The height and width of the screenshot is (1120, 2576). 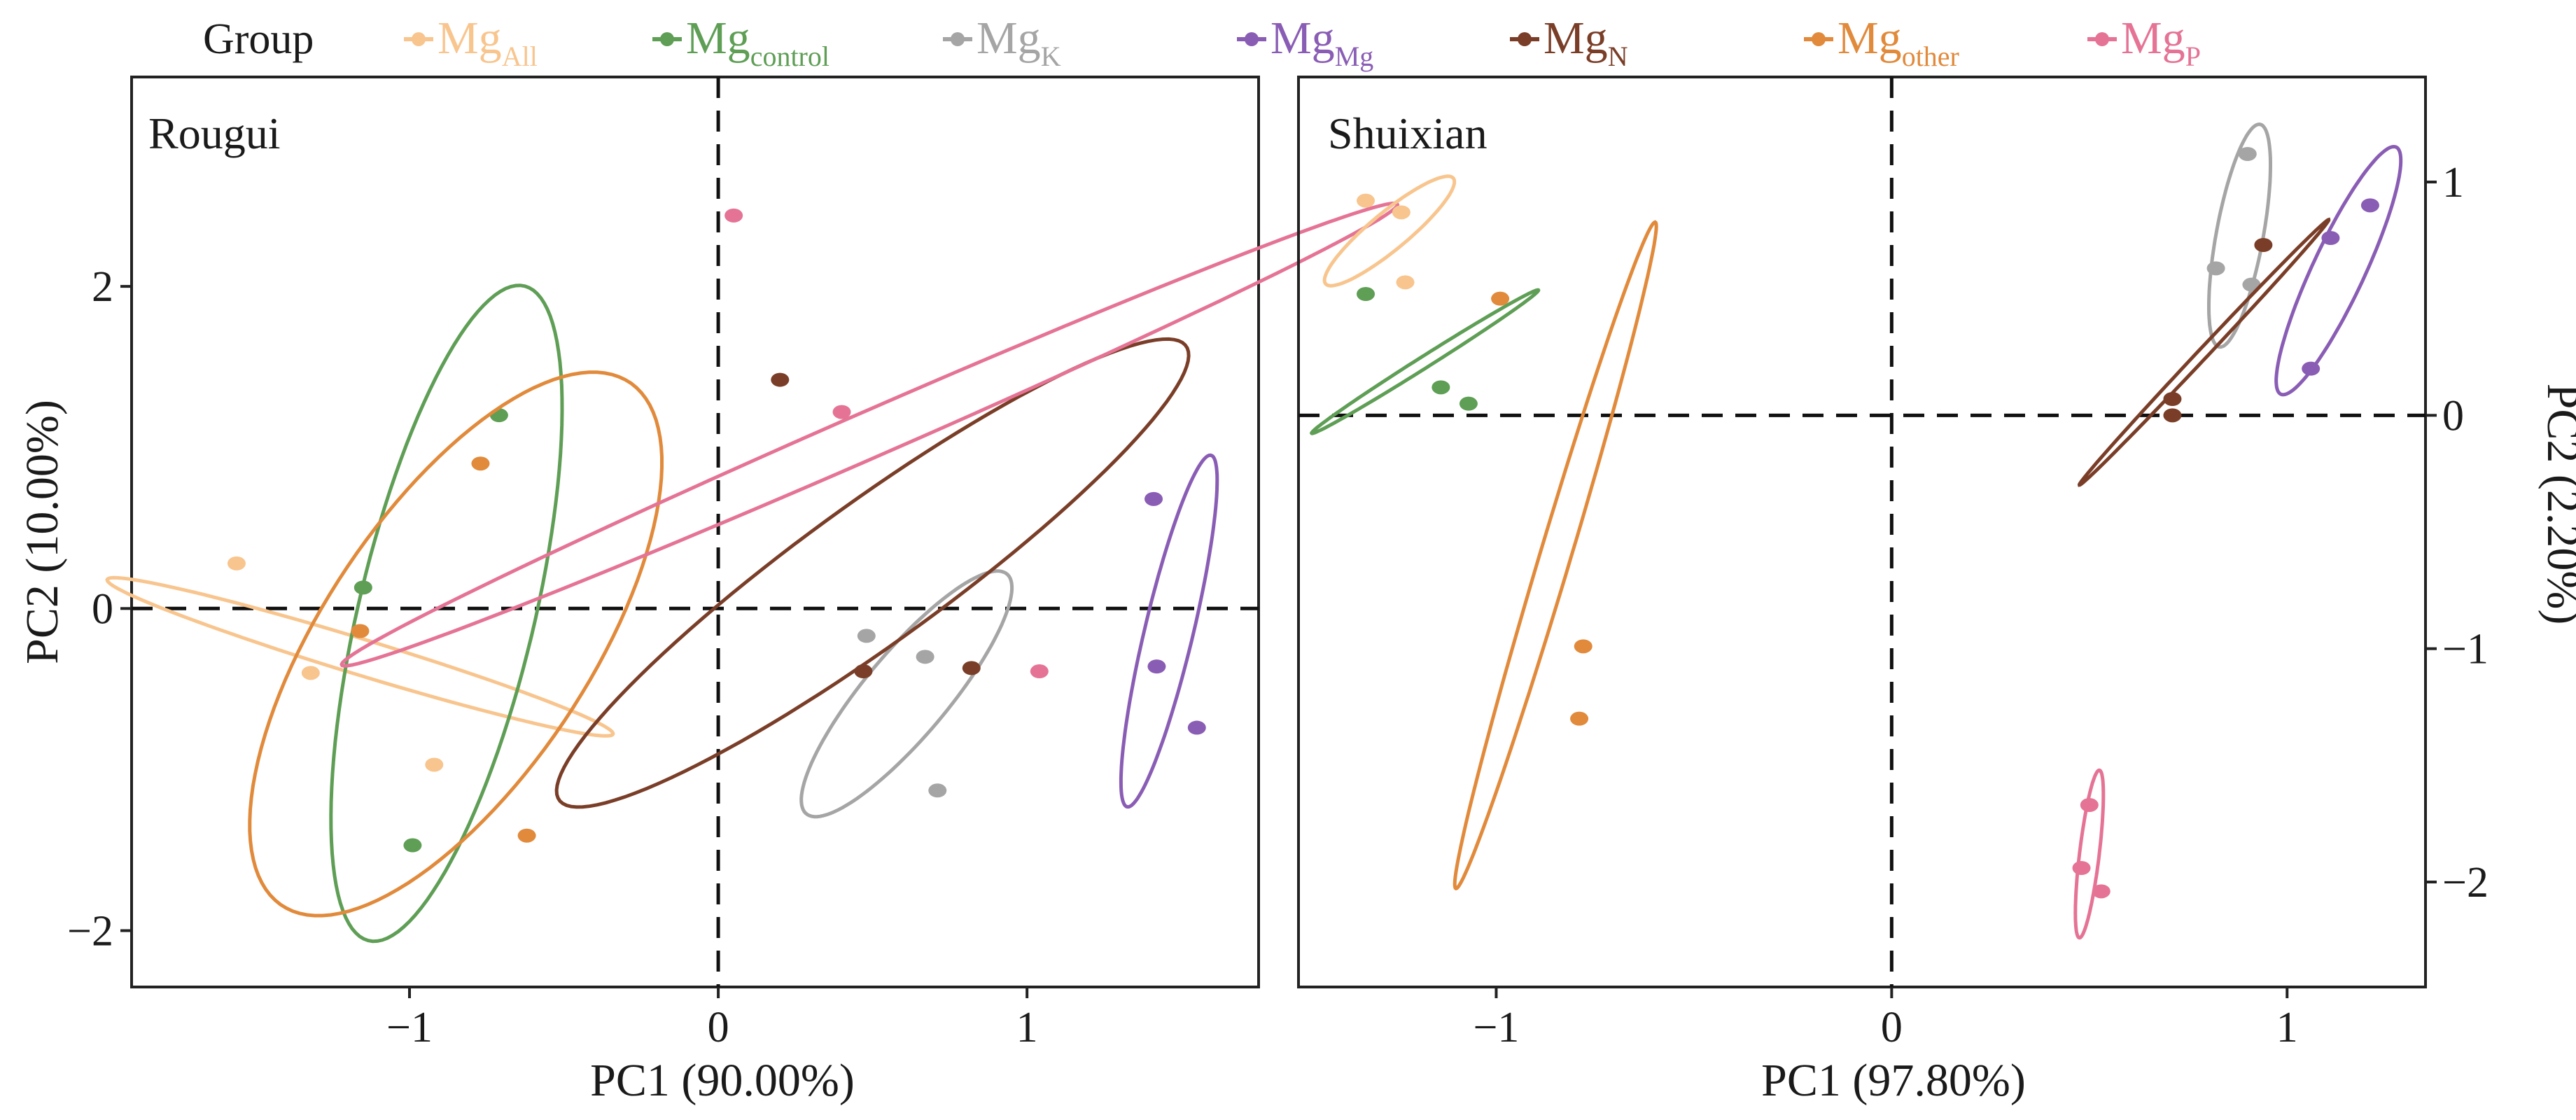 What do you see at coordinates (1898, 42) in the screenshot?
I see `legend-label: Mgother` at bounding box center [1898, 42].